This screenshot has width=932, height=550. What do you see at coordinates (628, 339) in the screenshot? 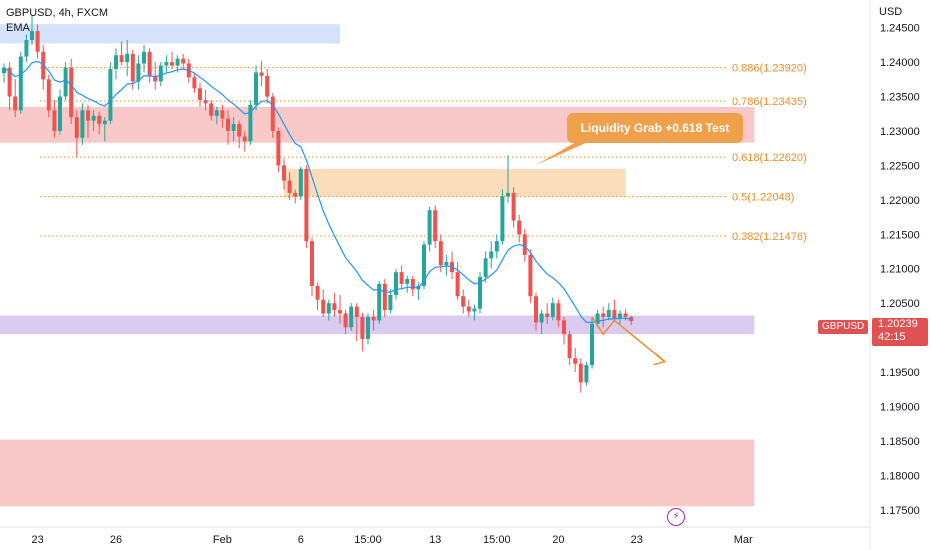
I see `projection-path` at bounding box center [628, 339].